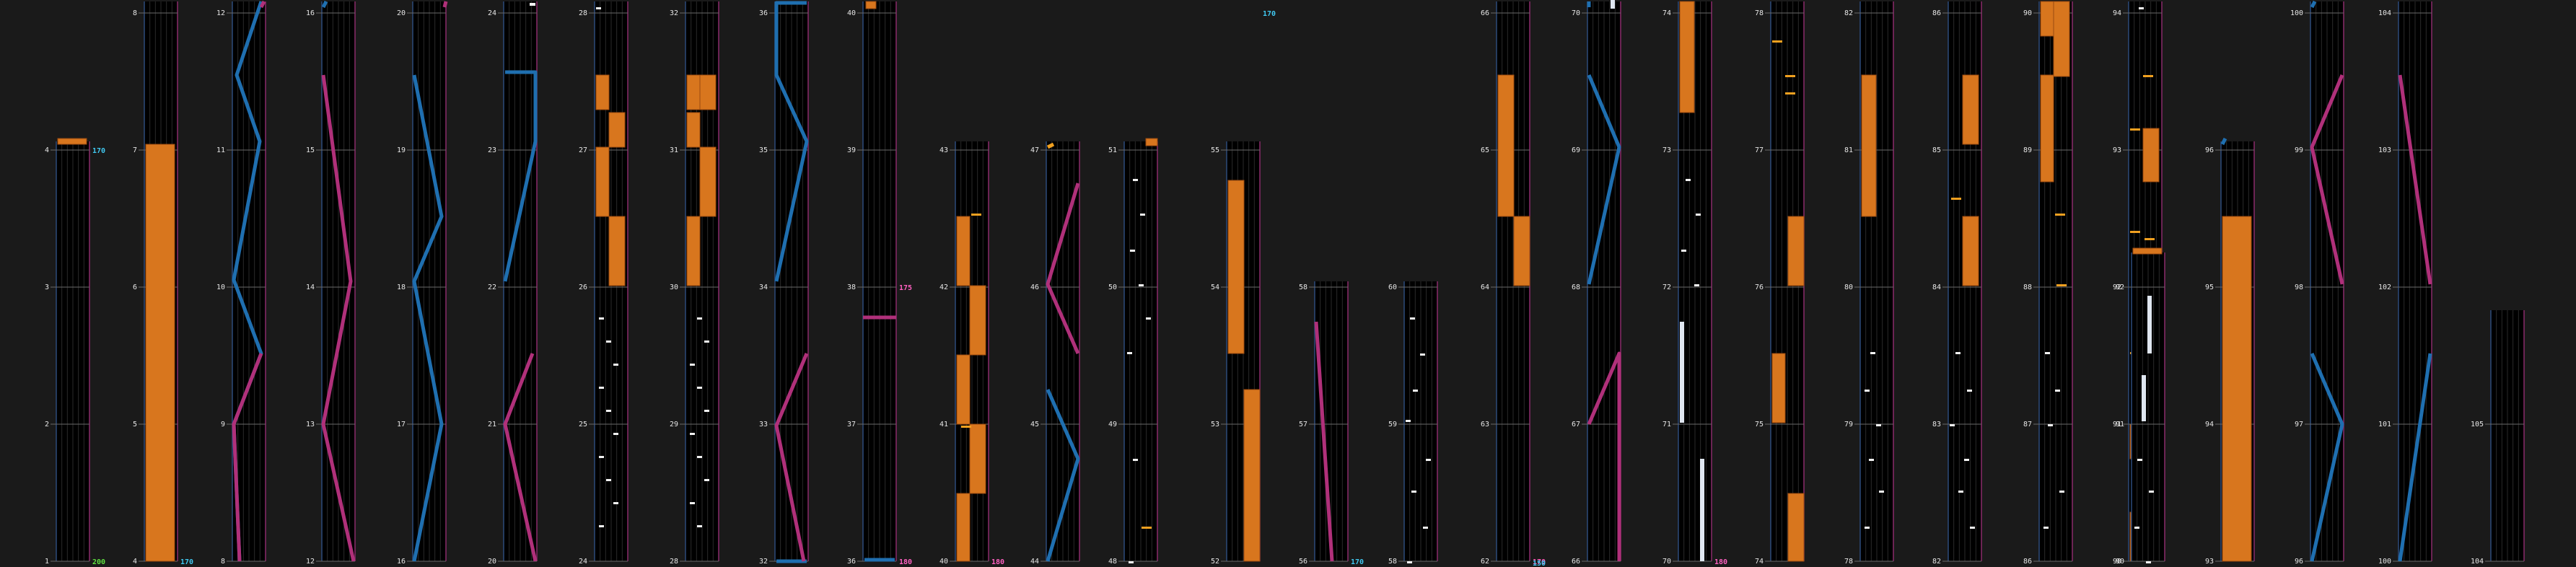  What do you see at coordinates (2230, 352) in the screenshot?
I see `chart-column-25: 93 94 95 96` at bounding box center [2230, 352].